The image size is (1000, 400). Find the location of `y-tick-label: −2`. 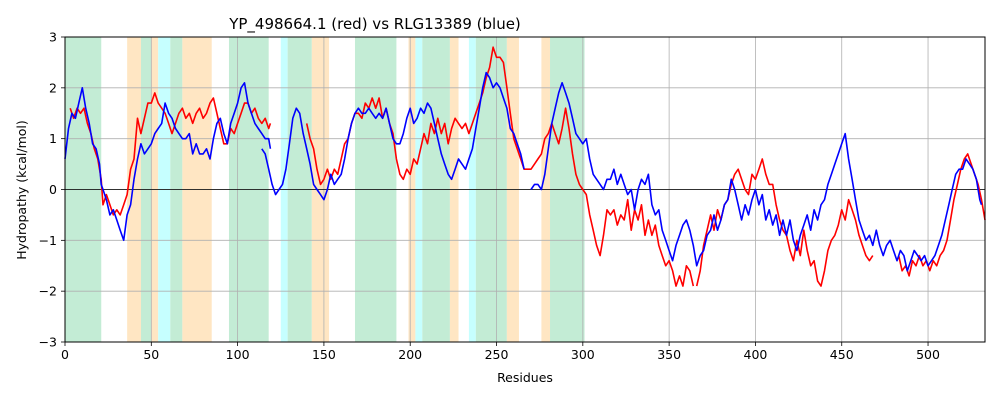

y-tick-label: −2 is located at coordinates (48, 291).